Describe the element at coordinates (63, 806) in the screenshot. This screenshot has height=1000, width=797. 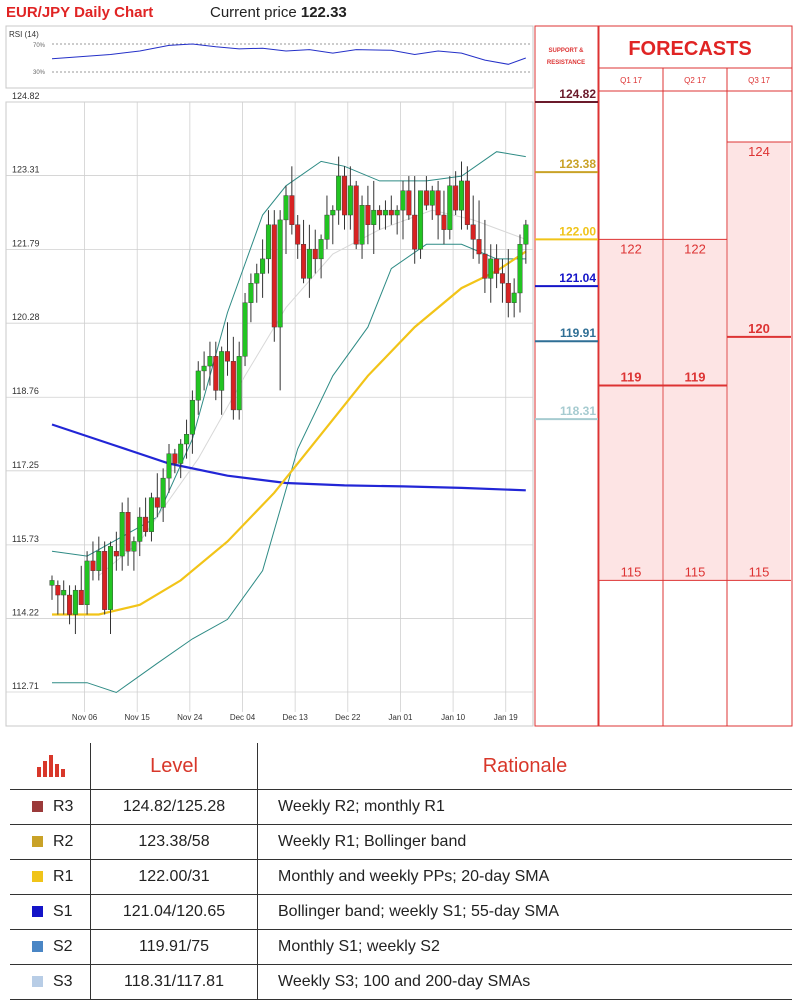
I see `level-code: R3` at that location.